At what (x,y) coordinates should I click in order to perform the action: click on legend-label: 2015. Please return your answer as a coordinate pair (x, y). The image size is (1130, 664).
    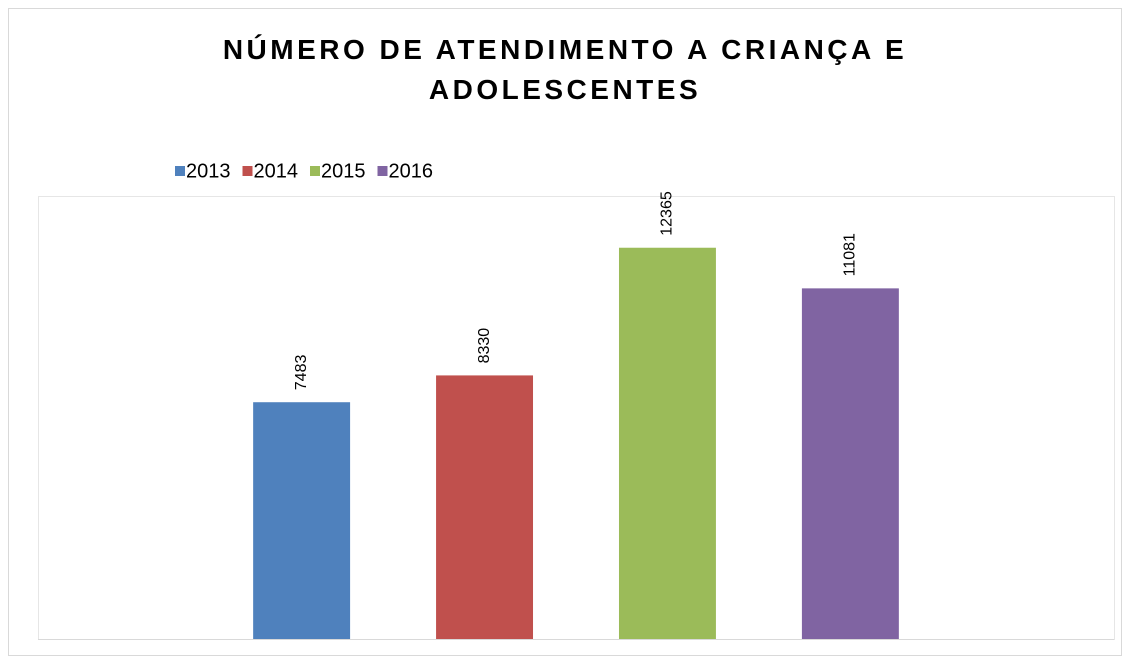
    Looking at the image, I should click on (343, 171).